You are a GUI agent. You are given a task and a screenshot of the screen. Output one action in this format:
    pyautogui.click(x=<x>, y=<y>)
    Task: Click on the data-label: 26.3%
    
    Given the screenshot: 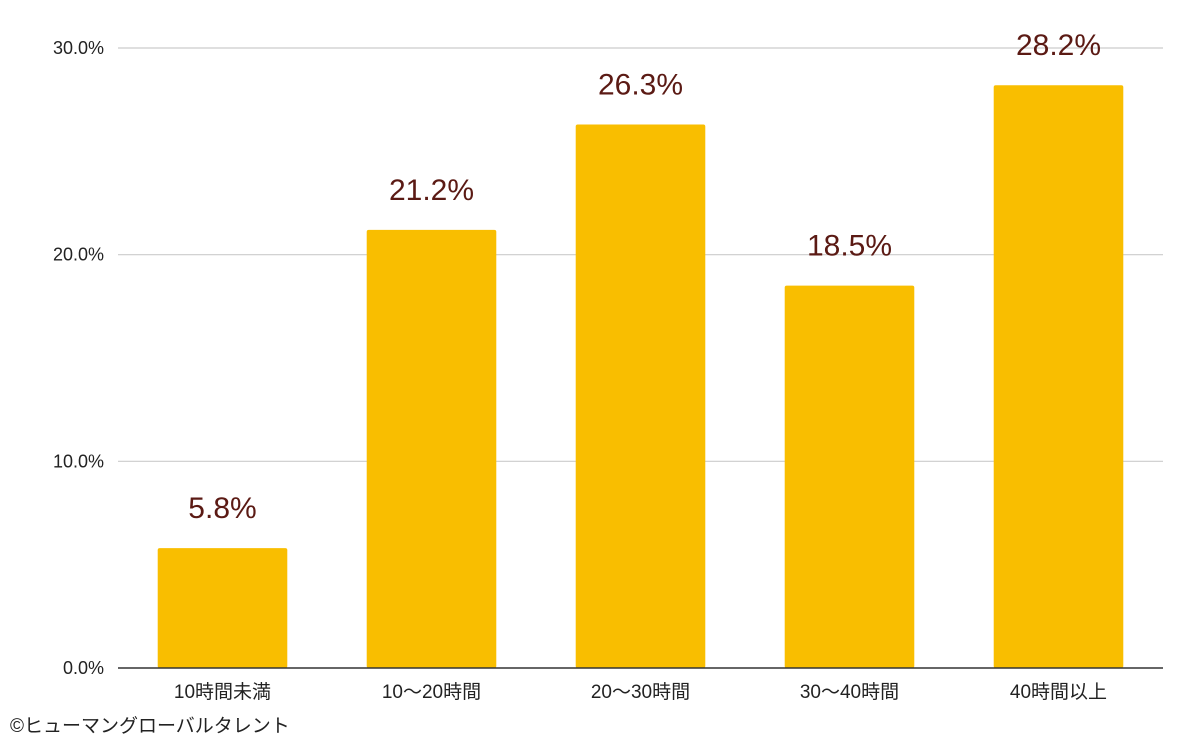 What is the action you would take?
    pyautogui.click(x=640, y=84)
    